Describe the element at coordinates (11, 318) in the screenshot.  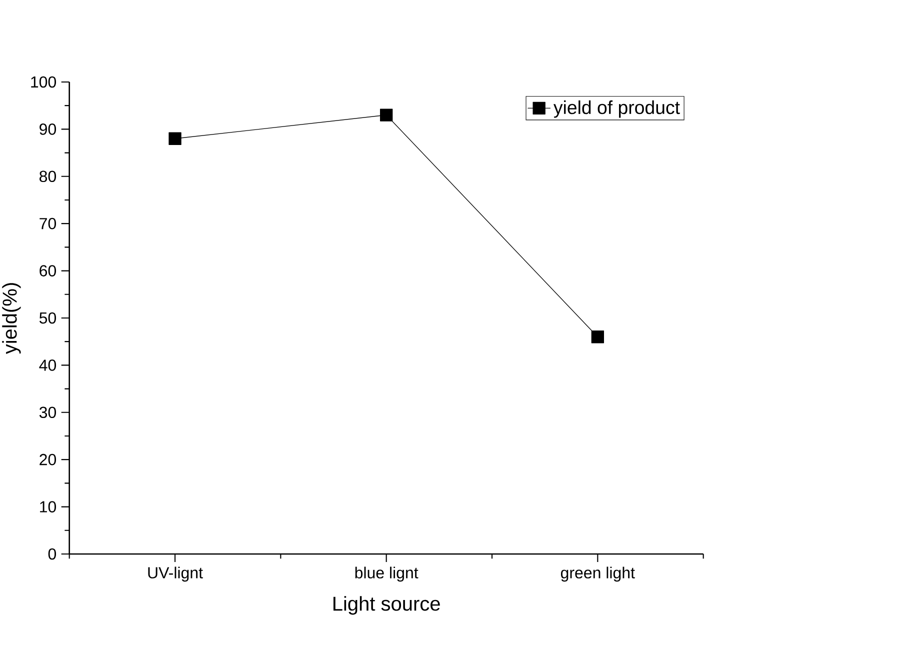
I see `y-axis-title: yield(%)` at that location.